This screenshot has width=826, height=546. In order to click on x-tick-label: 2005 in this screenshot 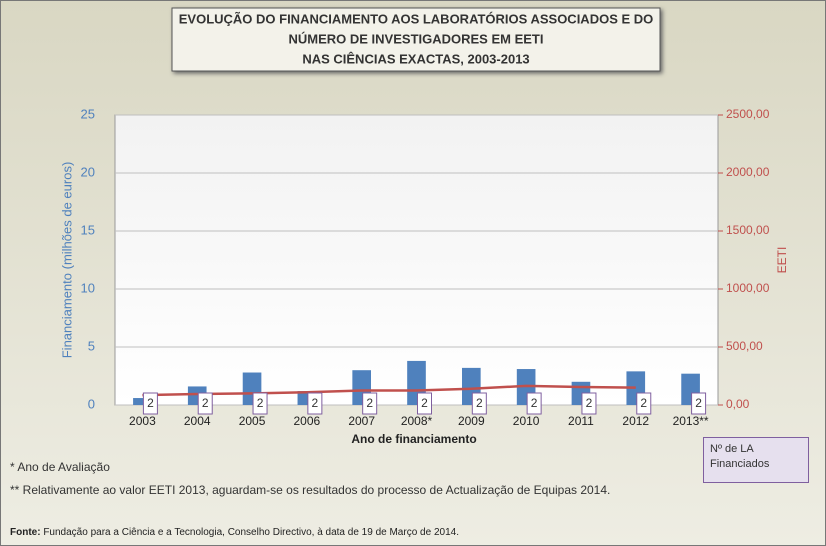, I will do `click(252, 421)`.